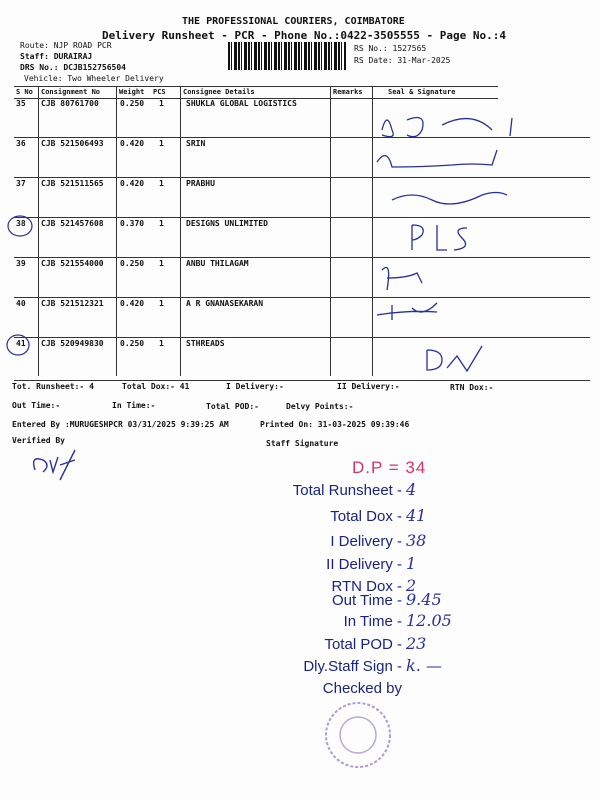  I want to click on row-consignee: DESIGNS UNLIMITED, so click(227, 223).